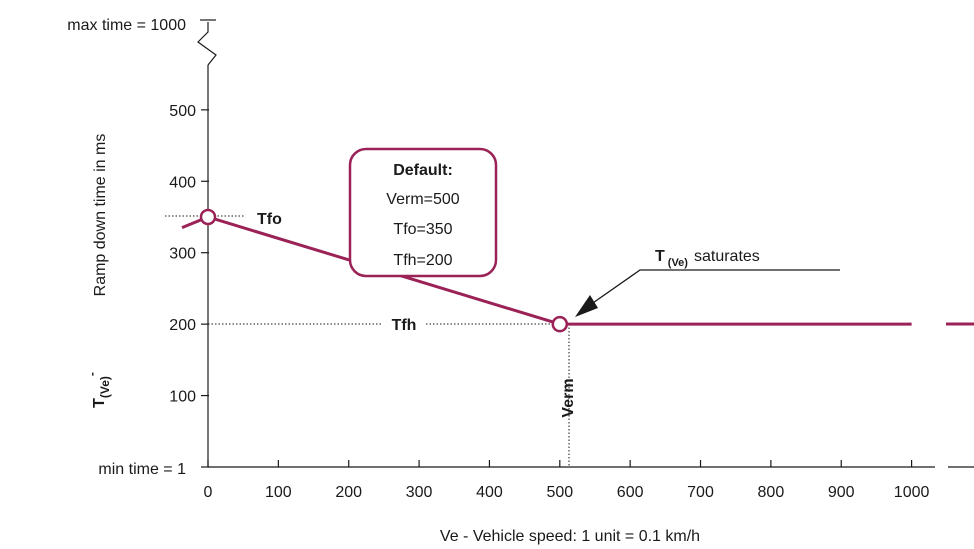 Image resolution: width=974 pixels, height=549 pixels. What do you see at coordinates (586, 306) in the screenshot?
I see `arrow-head-icon` at bounding box center [586, 306].